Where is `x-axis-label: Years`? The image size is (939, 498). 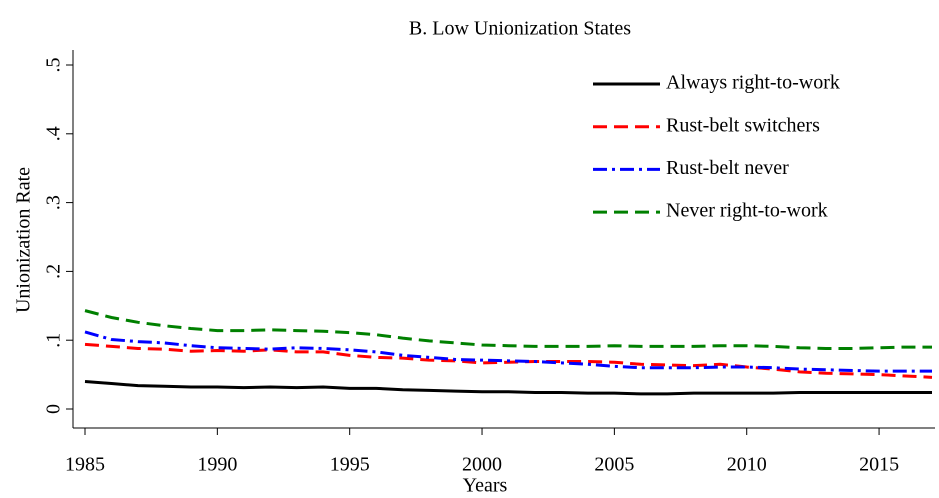 x-axis-label: Years is located at coordinates (485, 486).